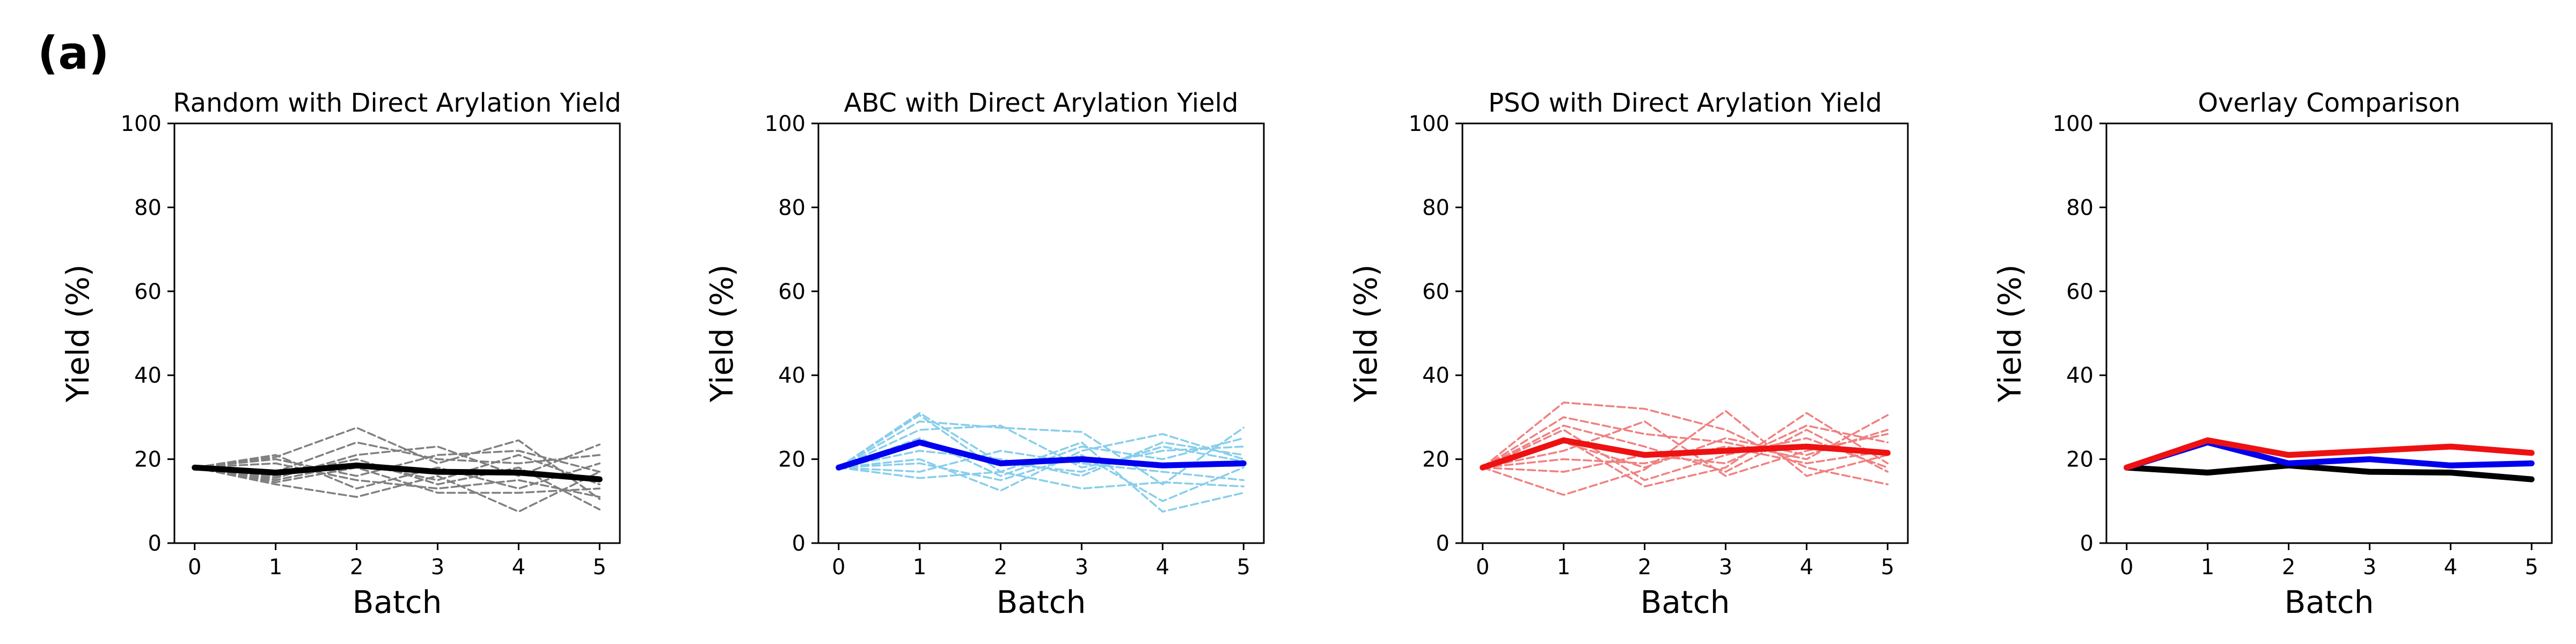  I want to click on chart-title: PSO with Direct Arylation Yield, so click(1685, 103).